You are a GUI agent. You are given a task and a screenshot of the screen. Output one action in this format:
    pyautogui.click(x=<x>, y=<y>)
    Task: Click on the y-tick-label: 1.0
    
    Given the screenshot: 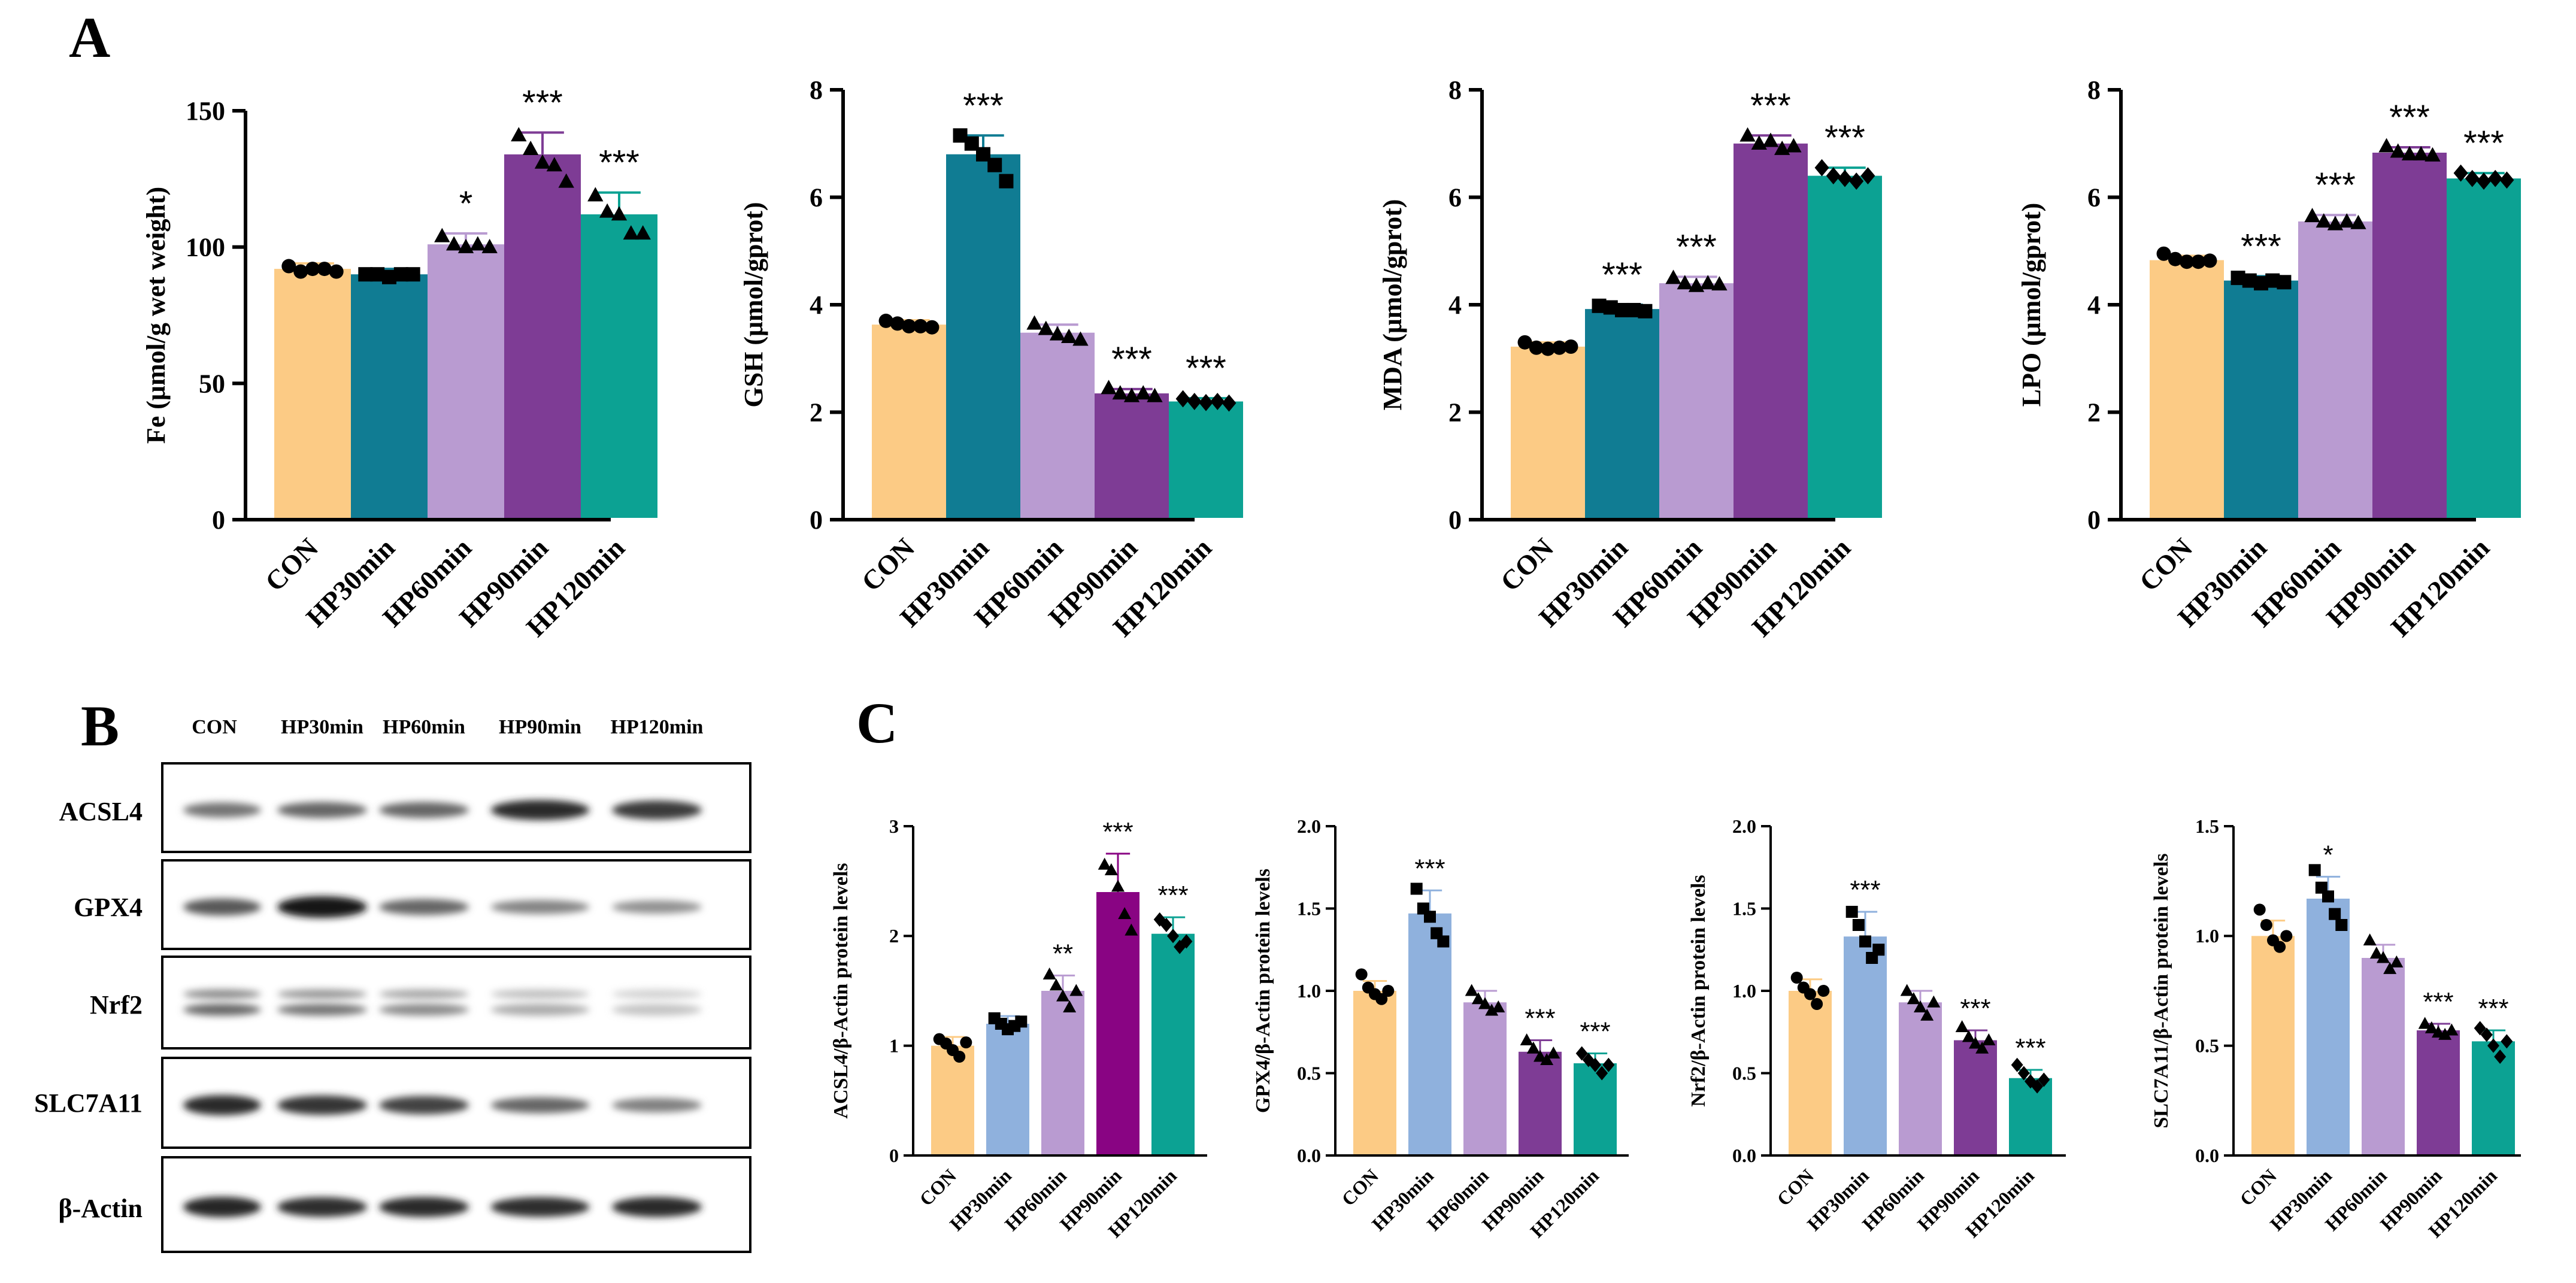 What is the action you would take?
    pyautogui.click(x=1309, y=991)
    